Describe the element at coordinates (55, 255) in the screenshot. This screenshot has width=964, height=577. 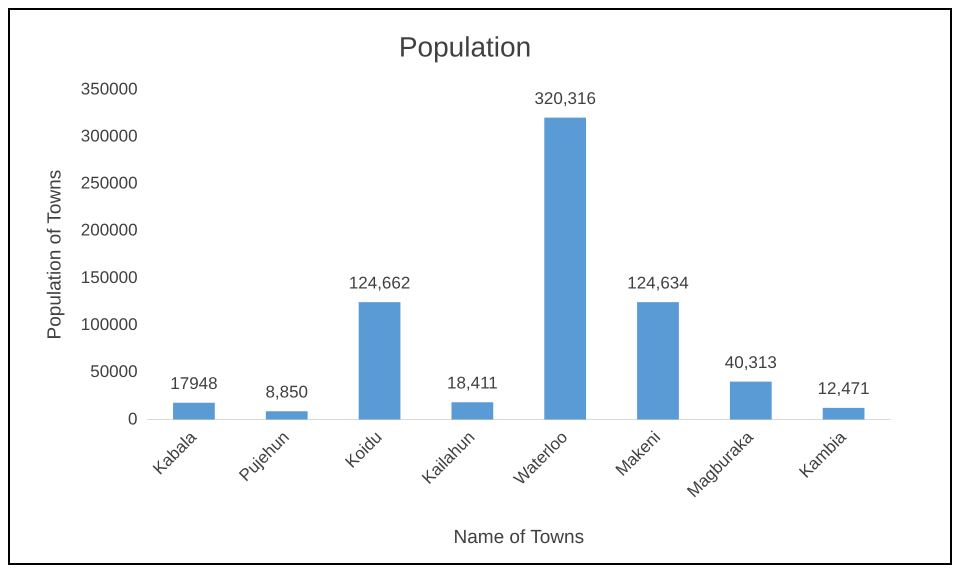
I see `y-axis-title: Population of Towns` at that location.